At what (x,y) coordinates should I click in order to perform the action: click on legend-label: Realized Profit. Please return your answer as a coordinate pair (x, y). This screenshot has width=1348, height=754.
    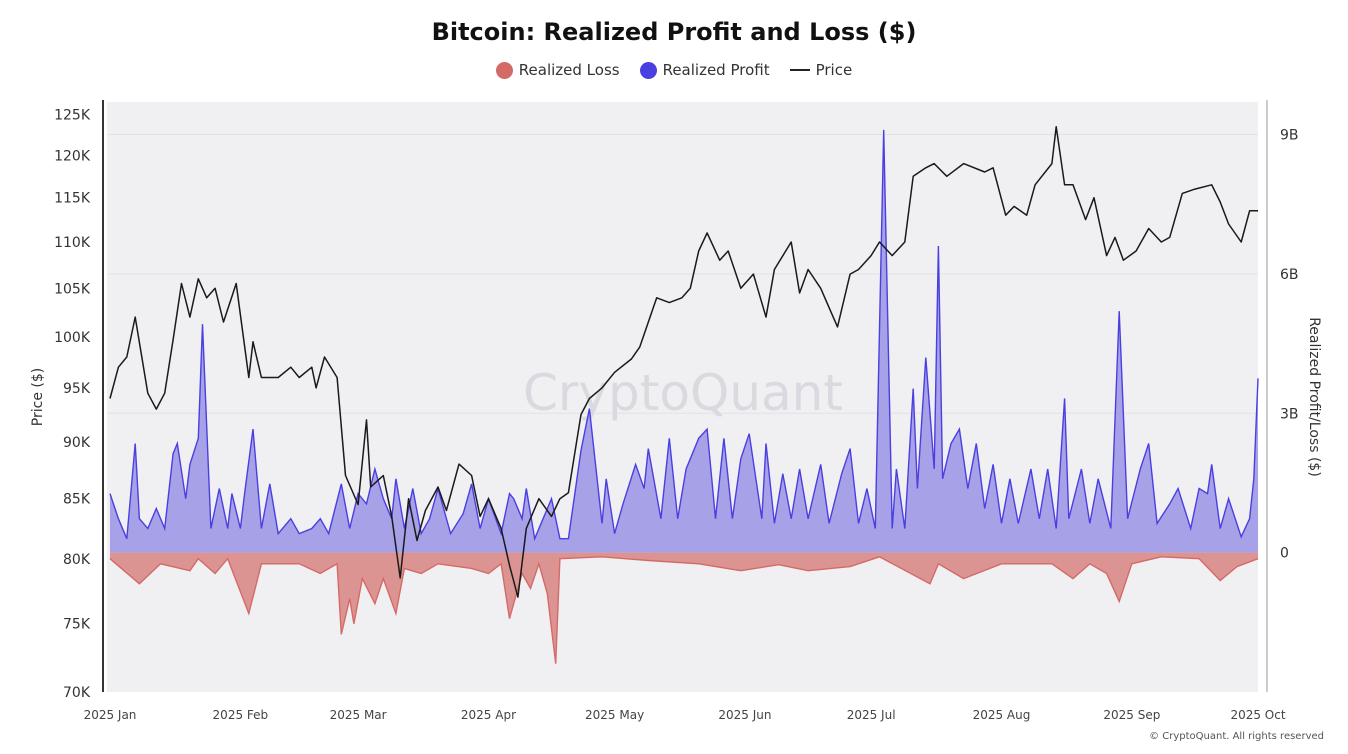
    Looking at the image, I should click on (716, 70).